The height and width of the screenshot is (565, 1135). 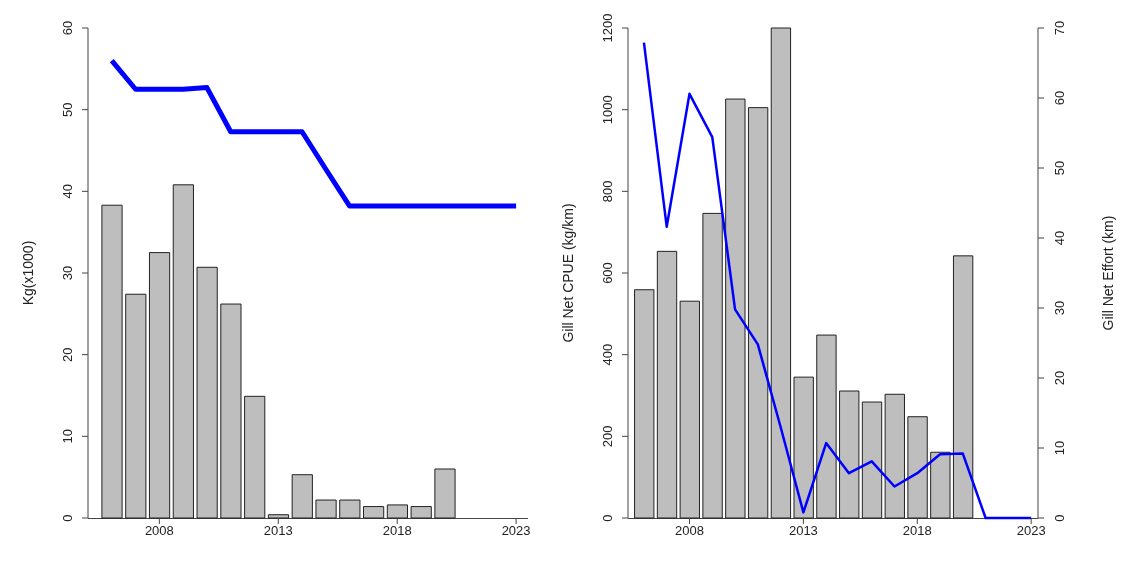 What do you see at coordinates (607, 110) in the screenshot?
I see `y-tick-label: 1000` at bounding box center [607, 110].